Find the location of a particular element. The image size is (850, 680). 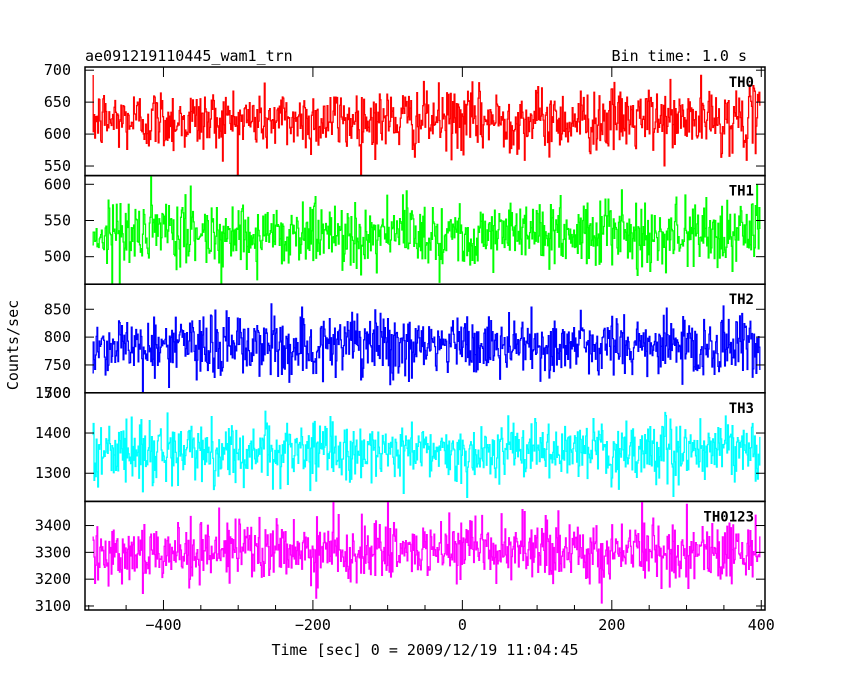

panel-th0123: 3100 3200 3300 3400 TH0123 is located at coordinates (400, 557).